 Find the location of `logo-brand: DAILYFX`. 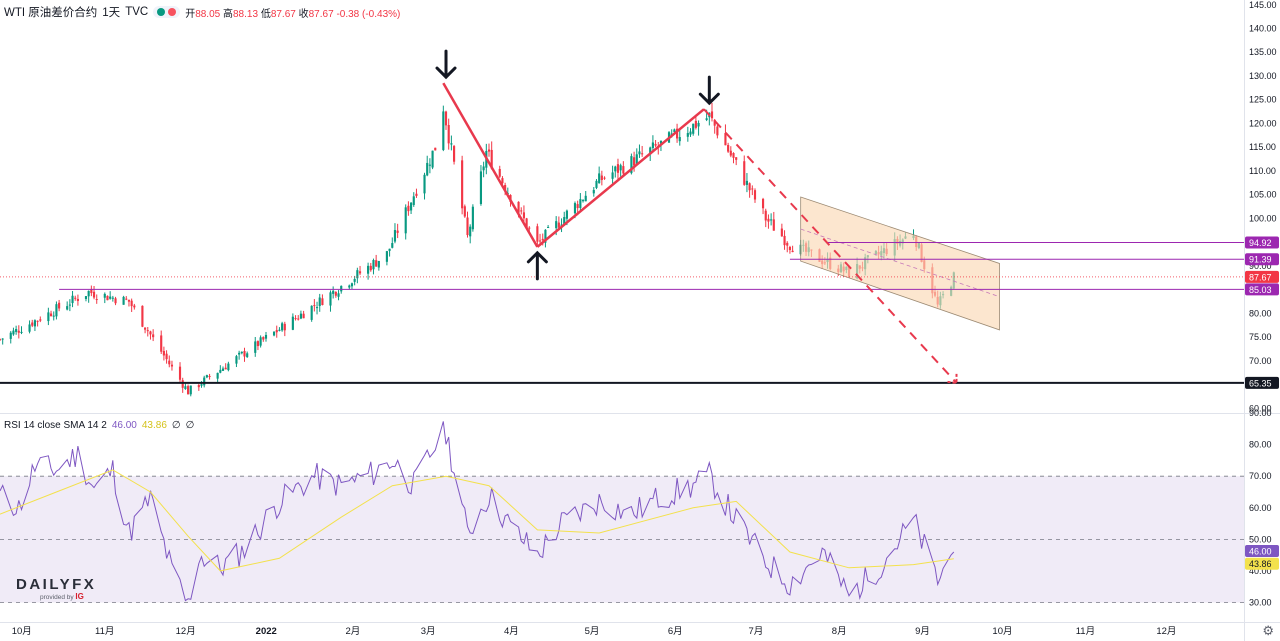

logo-brand: DAILYFX is located at coordinates (56, 584).